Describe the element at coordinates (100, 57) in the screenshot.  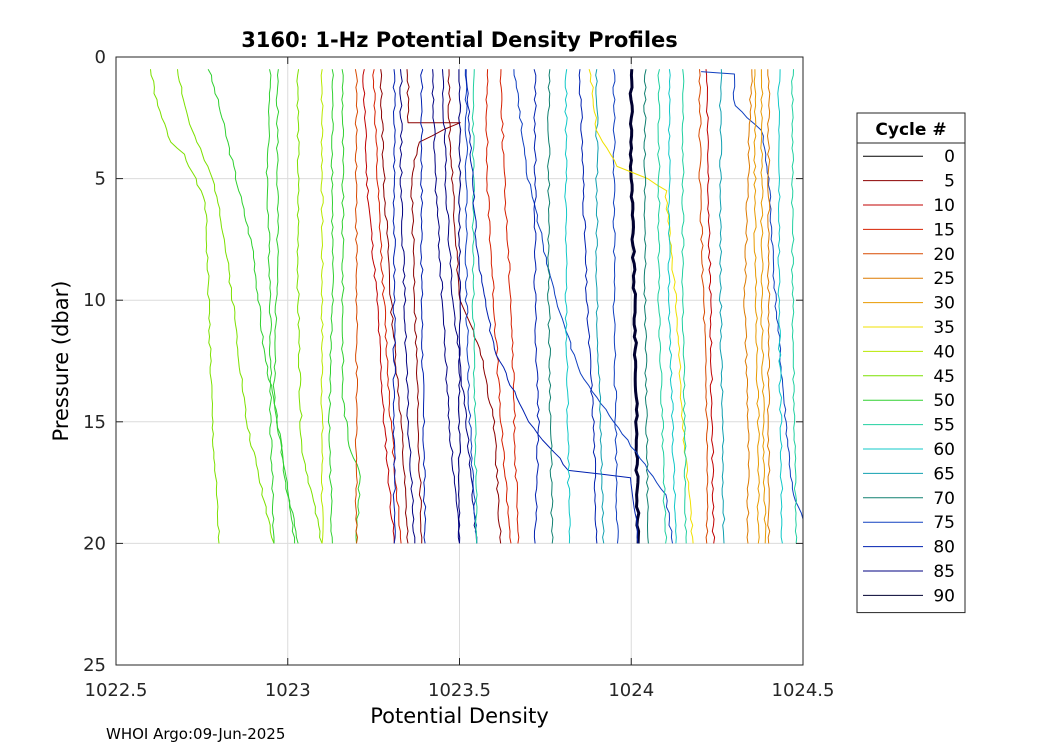
I see `y-tick-label: 0` at that location.